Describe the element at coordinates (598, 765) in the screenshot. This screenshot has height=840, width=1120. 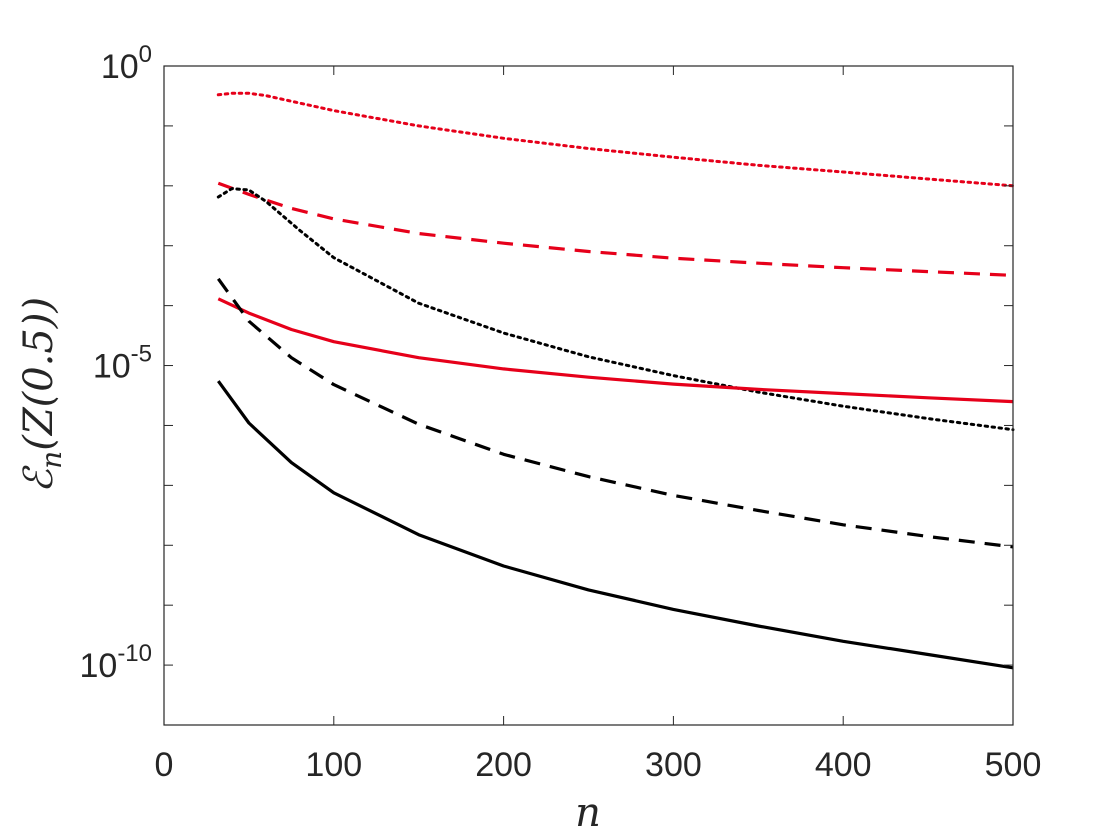
I see `x-tick-labels: 0 100 200 300 400 500` at that location.